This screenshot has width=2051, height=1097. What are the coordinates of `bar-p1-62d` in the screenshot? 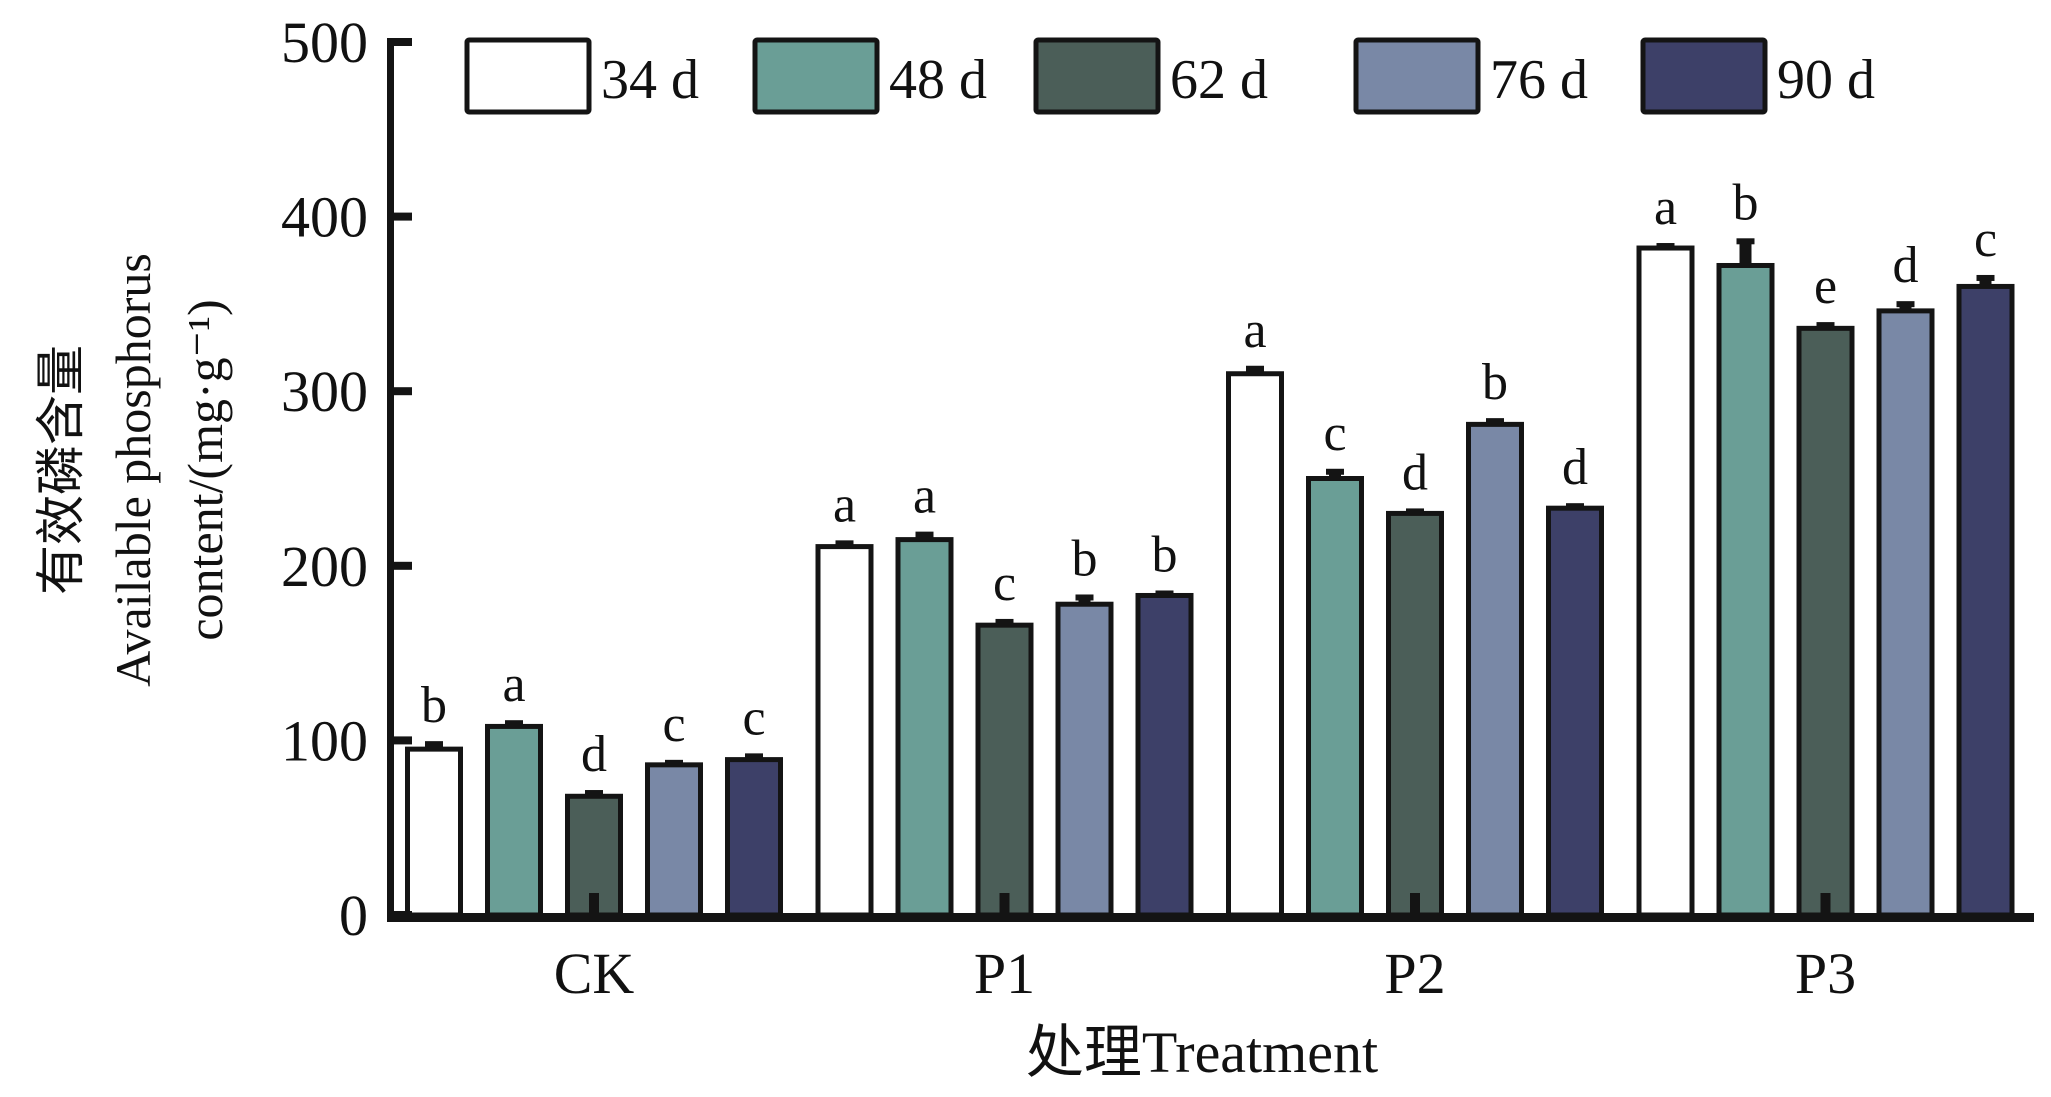 It's located at (1004, 770).